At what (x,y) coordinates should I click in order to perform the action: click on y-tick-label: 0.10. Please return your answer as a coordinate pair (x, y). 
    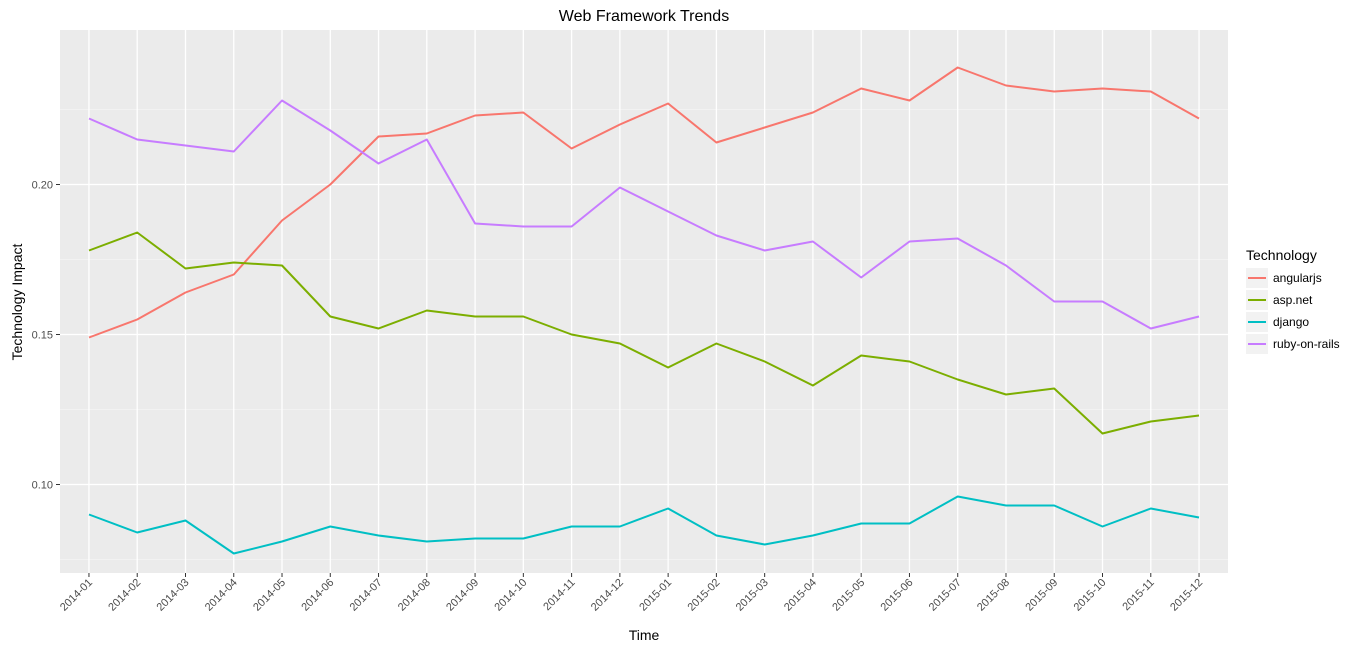
    Looking at the image, I should click on (42, 486).